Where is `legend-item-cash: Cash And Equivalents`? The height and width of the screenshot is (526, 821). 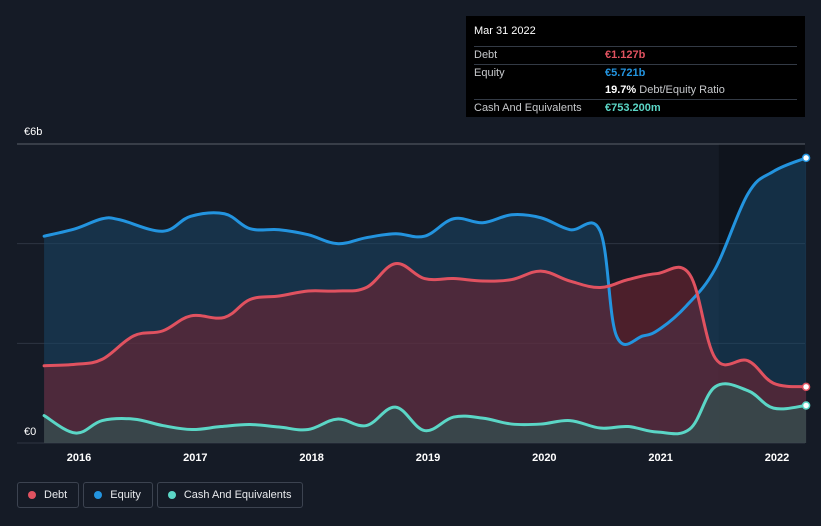
legend-item-cash: Cash And Equivalents is located at coordinates (230, 495).